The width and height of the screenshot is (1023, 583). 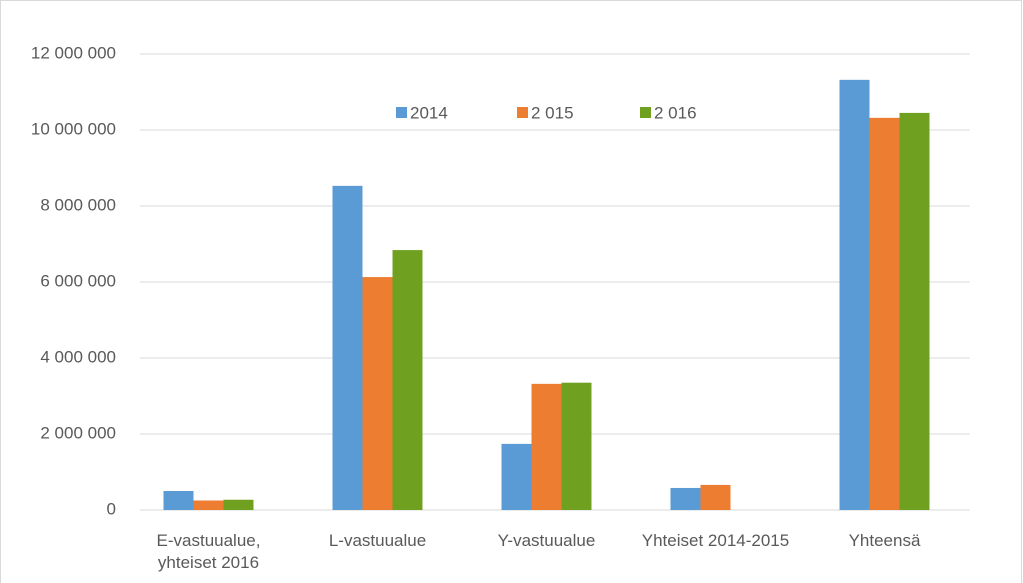 I want to click on y-tick-label: 10 000 000, so click(x=73, y=128).